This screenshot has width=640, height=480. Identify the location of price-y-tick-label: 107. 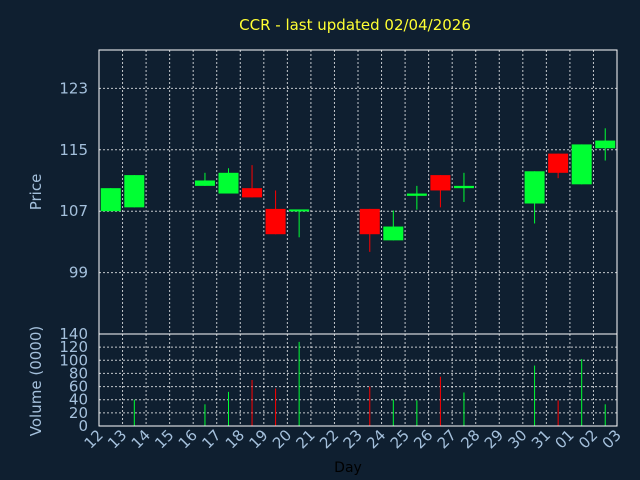
(73, 211).